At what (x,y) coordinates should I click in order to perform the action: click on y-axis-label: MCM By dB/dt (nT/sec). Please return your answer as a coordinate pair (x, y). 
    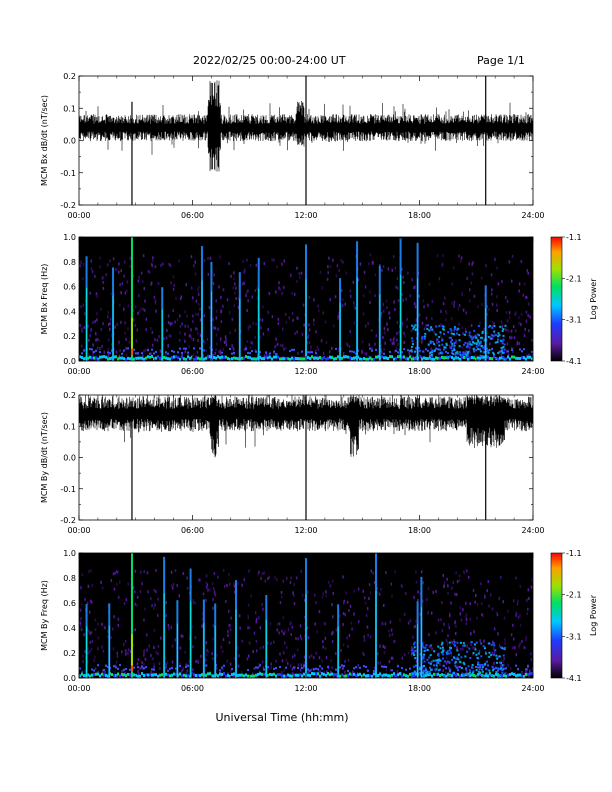
    Looking at the image, I should click on (44, 457).